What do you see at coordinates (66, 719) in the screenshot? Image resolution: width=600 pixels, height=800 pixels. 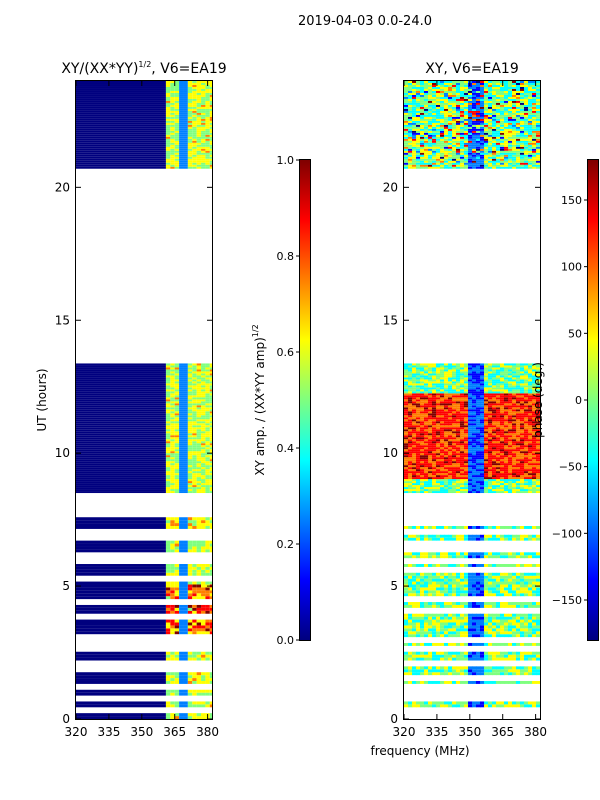 I see `amp-ratio-ytick-label: 0` at bounding box center [66, 719].